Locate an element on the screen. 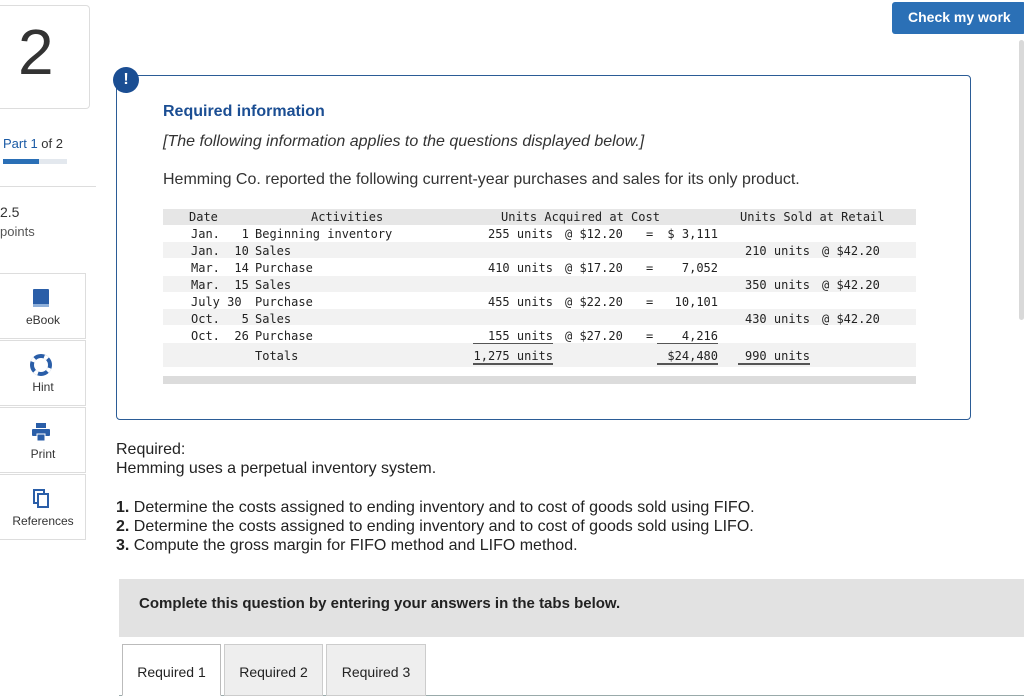 The height and width of the screenshot is (698, 1024). row-unit-cost: @ $17.20 is located at coordinates (594, 268).